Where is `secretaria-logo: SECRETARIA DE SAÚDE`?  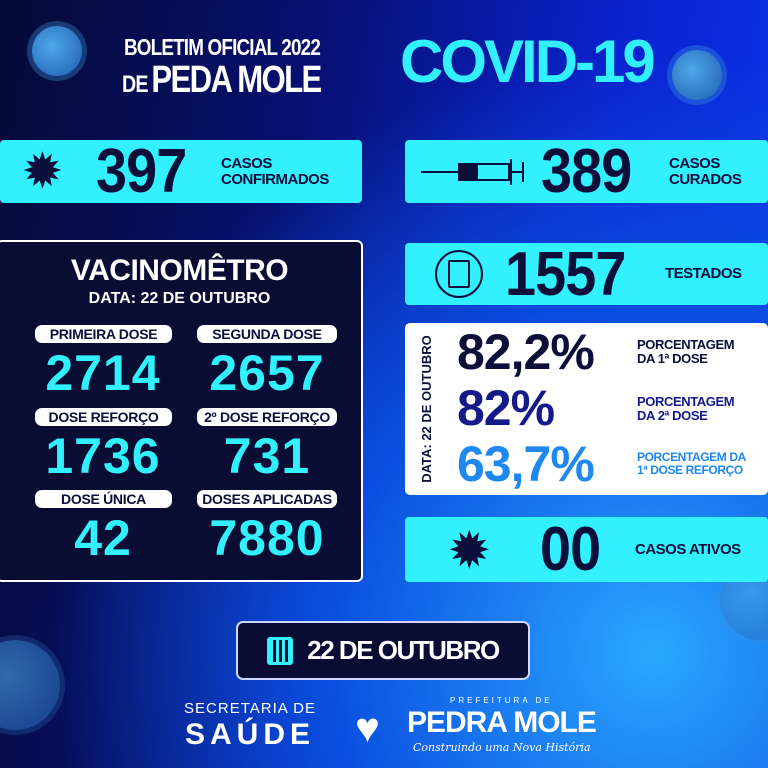 secretaria-logo: SECRETARIA DE SAÚDE is located at coordinates (250, 726).